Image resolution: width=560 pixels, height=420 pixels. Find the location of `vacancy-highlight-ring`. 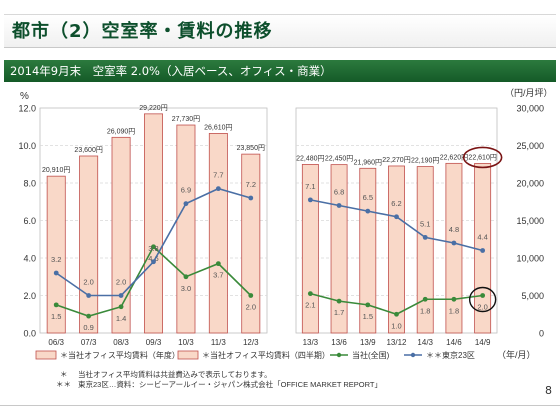

vacancy-highlight-ring is located at coordinates (482, 299).